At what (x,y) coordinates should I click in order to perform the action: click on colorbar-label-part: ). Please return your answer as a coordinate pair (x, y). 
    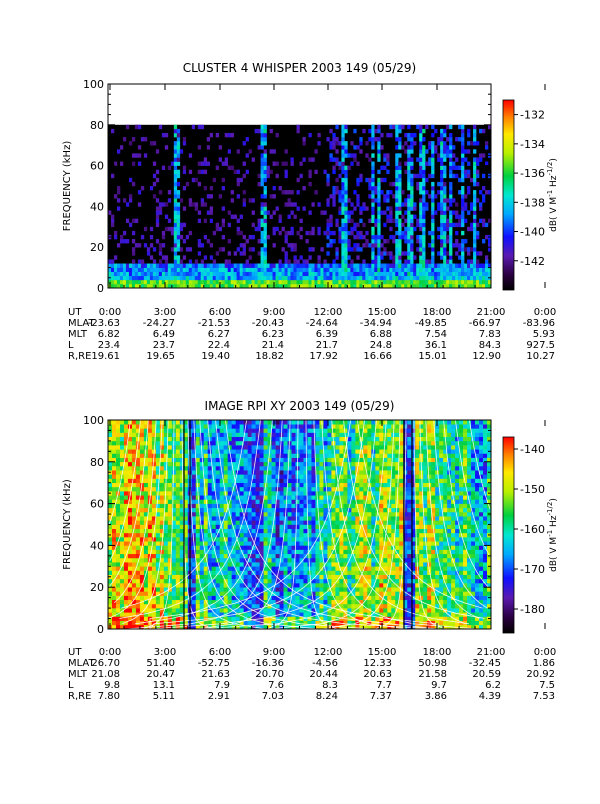
    Looking at the image, I should click on (554, 160).